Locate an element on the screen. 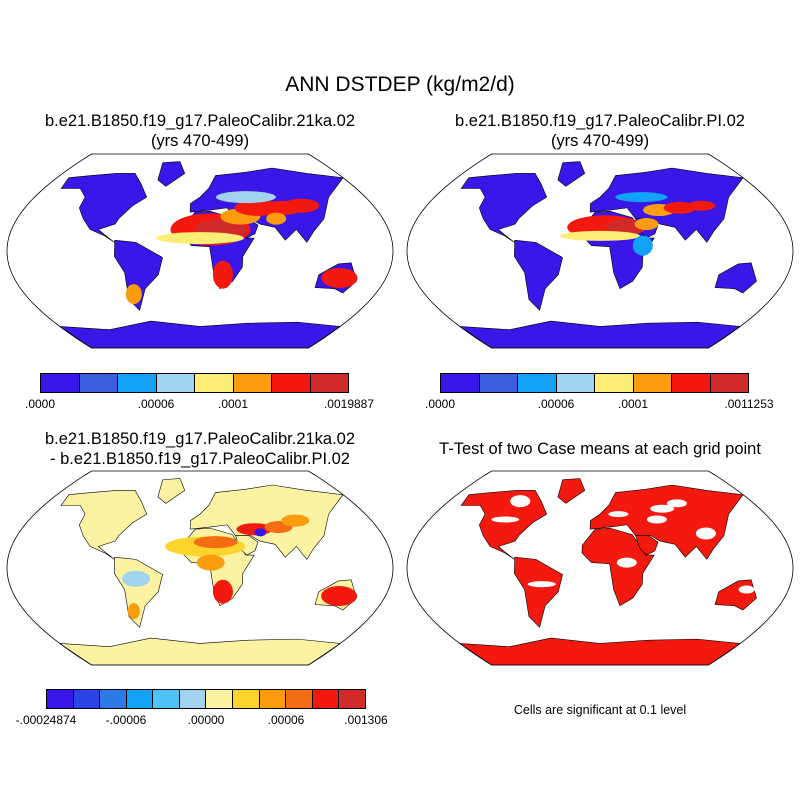 Image resolution: width=800 pixels, height=800 pixels. colorbar-difference is located at coordinates (206, 699).